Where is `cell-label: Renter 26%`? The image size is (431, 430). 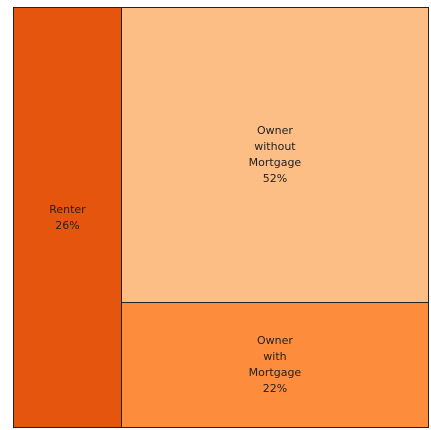
cell-label: Renter 26% is located at coordinates (67, 218).